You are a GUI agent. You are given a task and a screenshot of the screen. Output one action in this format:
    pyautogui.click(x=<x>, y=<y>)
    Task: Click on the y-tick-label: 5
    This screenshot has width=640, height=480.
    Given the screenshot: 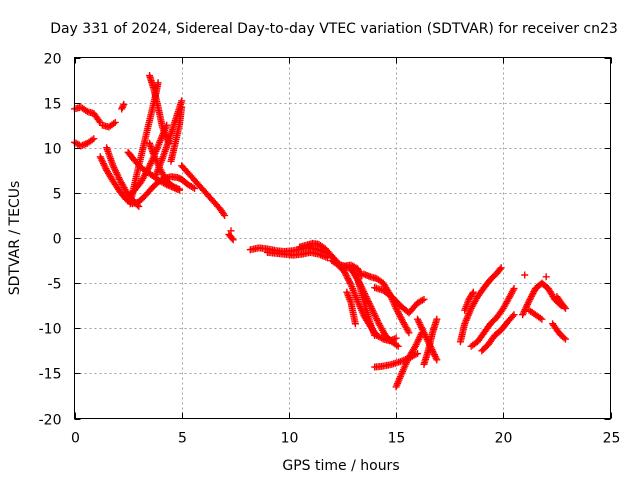 What is the action you would take?
    pyautogui.click(x=57, y=195)
    